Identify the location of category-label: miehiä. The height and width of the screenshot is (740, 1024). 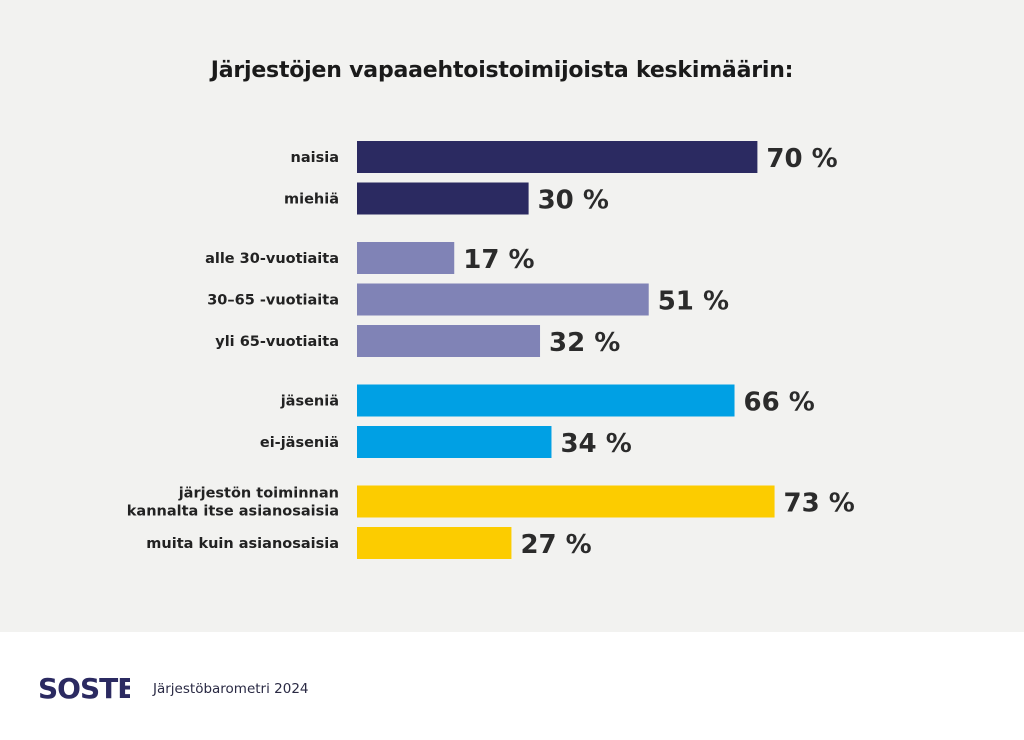
(311, 200).